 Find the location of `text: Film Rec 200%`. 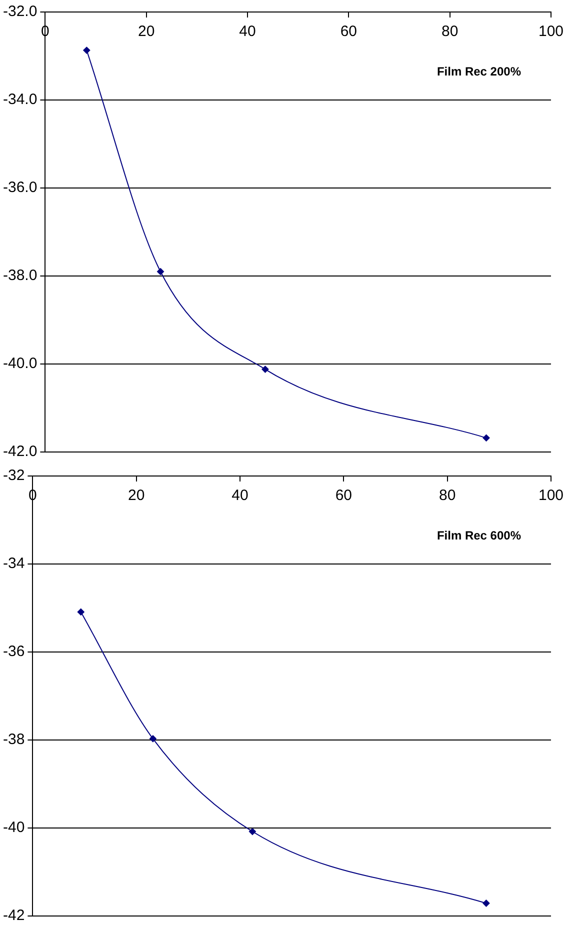

text: Film Rec 200% is located at coordinates (479, 71).